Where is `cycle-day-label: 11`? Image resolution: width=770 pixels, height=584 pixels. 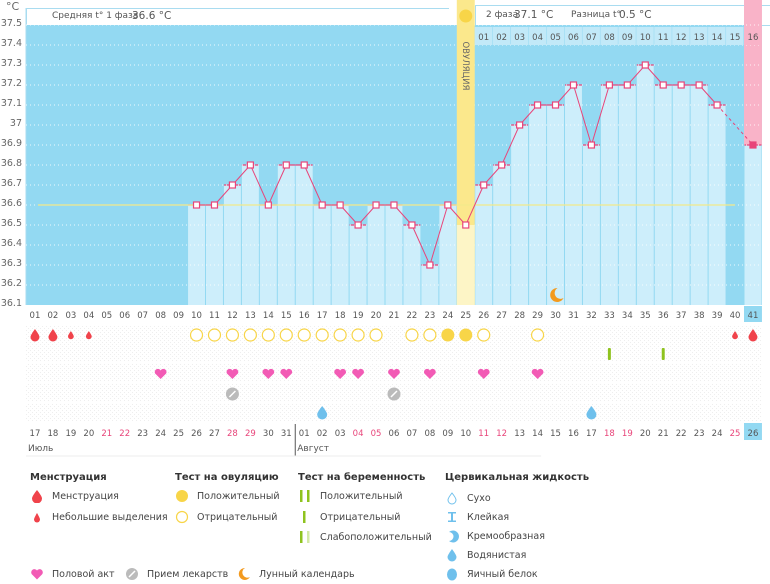
cycle-day-label: 11 is located at coordinates (214, 316).